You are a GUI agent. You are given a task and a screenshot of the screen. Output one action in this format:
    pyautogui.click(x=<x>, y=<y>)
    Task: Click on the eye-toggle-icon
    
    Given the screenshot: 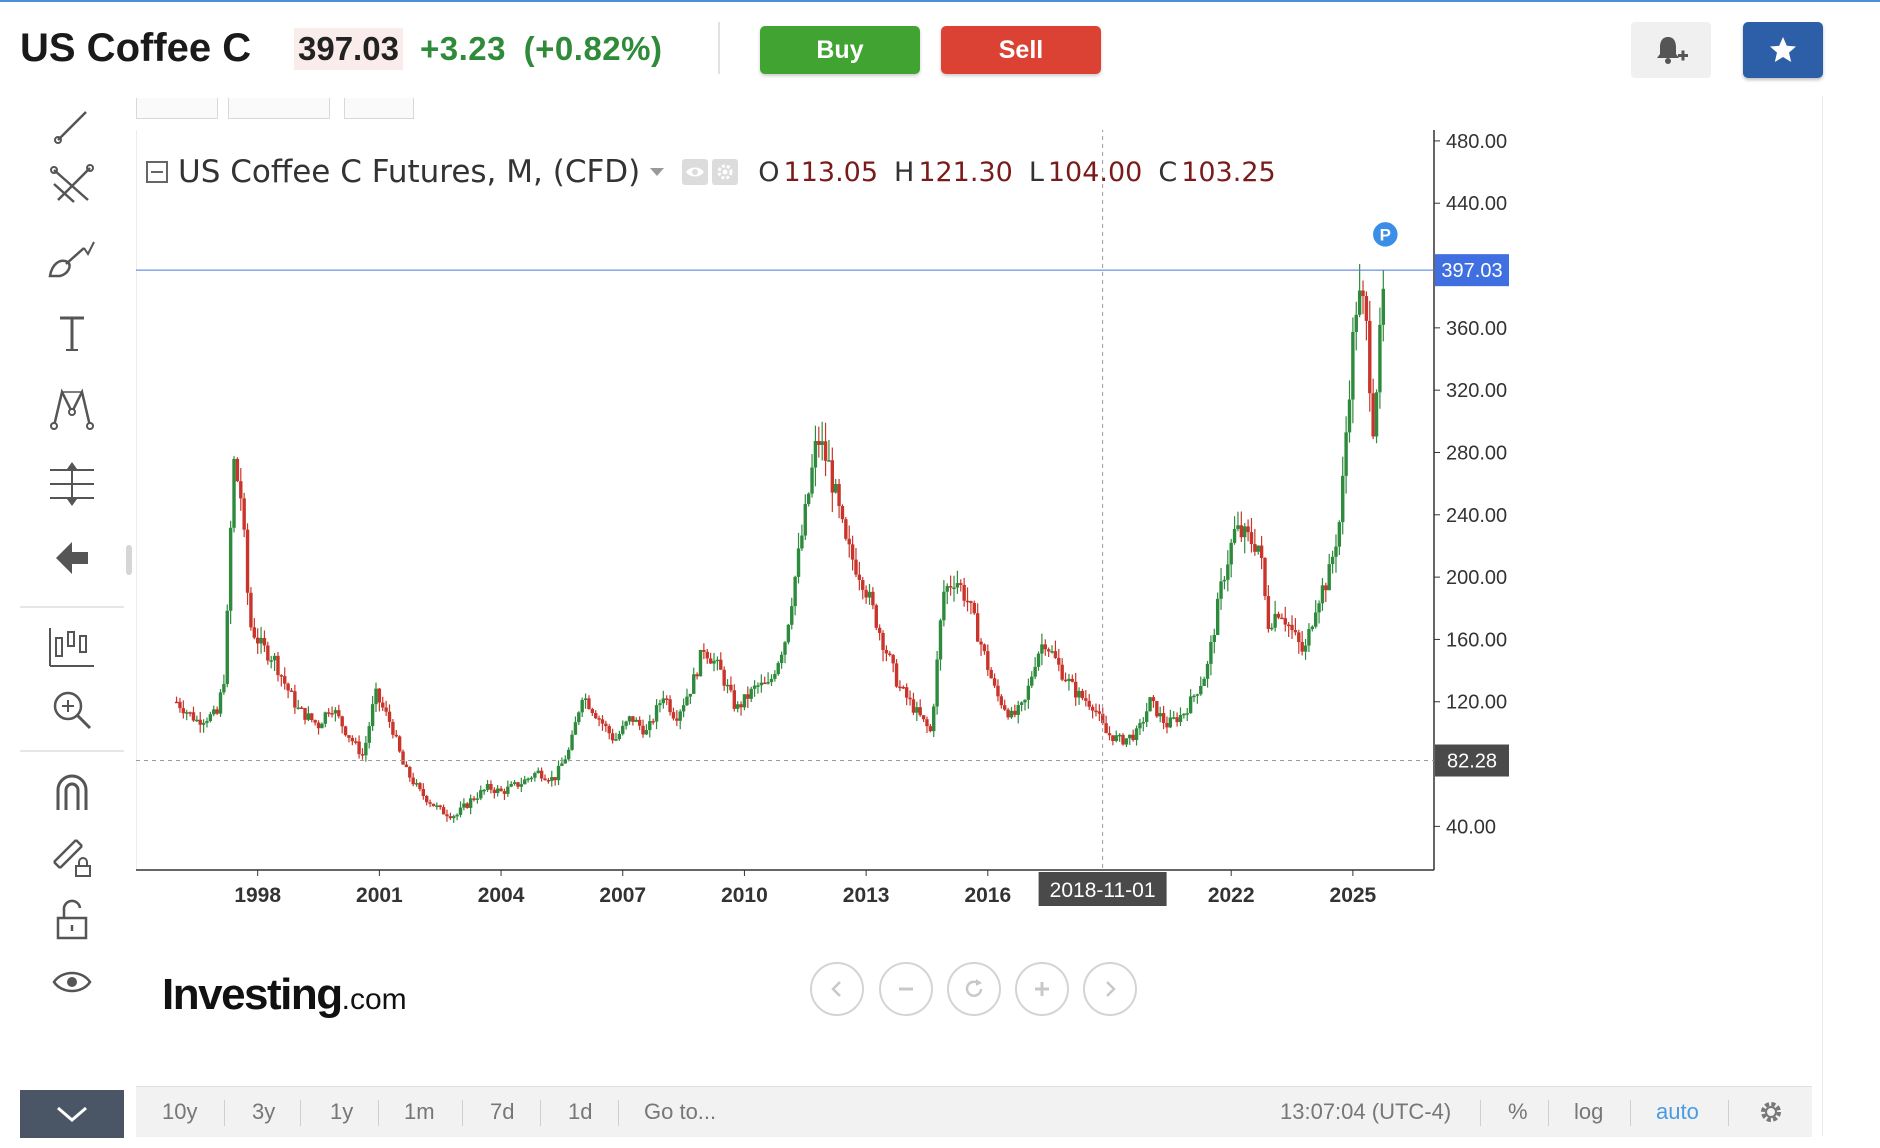 What is the action you would take?
    pyautogui.click(x=695, y=172)
    